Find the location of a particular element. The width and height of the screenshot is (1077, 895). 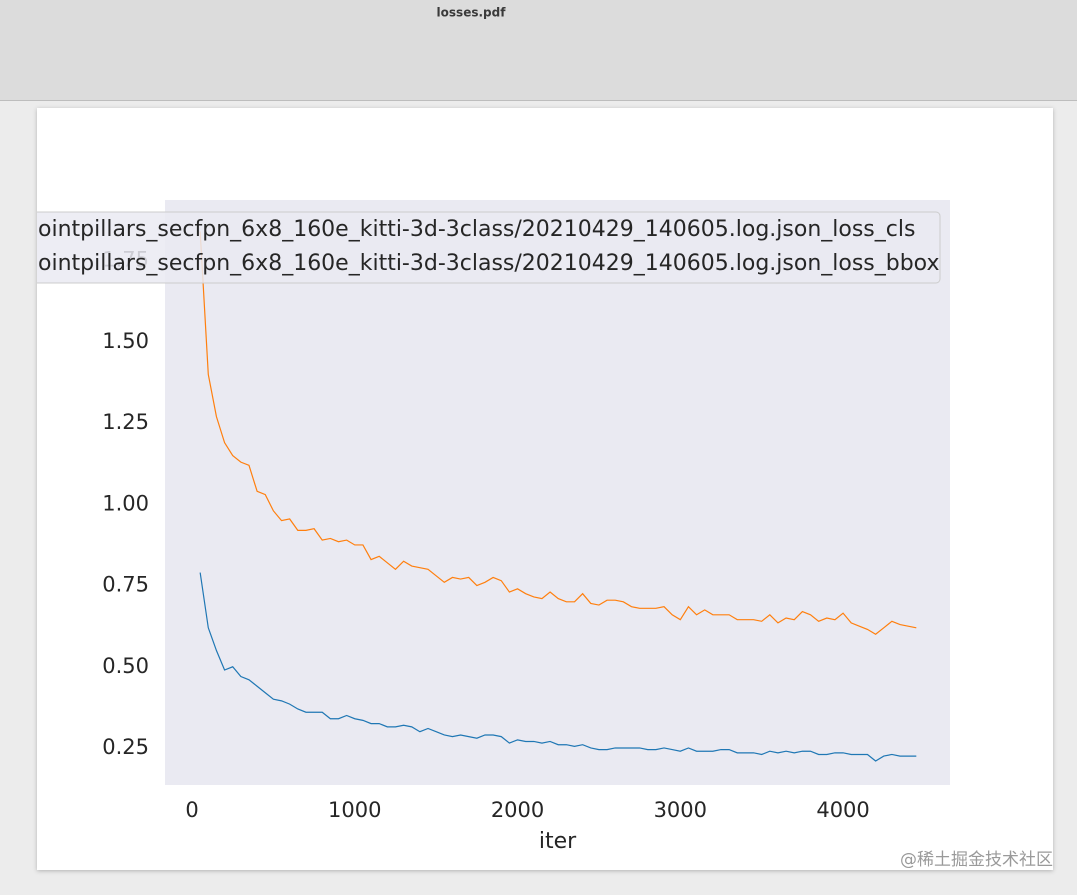

y-tick-label: 1.50 is located at coordinates (125, 341).